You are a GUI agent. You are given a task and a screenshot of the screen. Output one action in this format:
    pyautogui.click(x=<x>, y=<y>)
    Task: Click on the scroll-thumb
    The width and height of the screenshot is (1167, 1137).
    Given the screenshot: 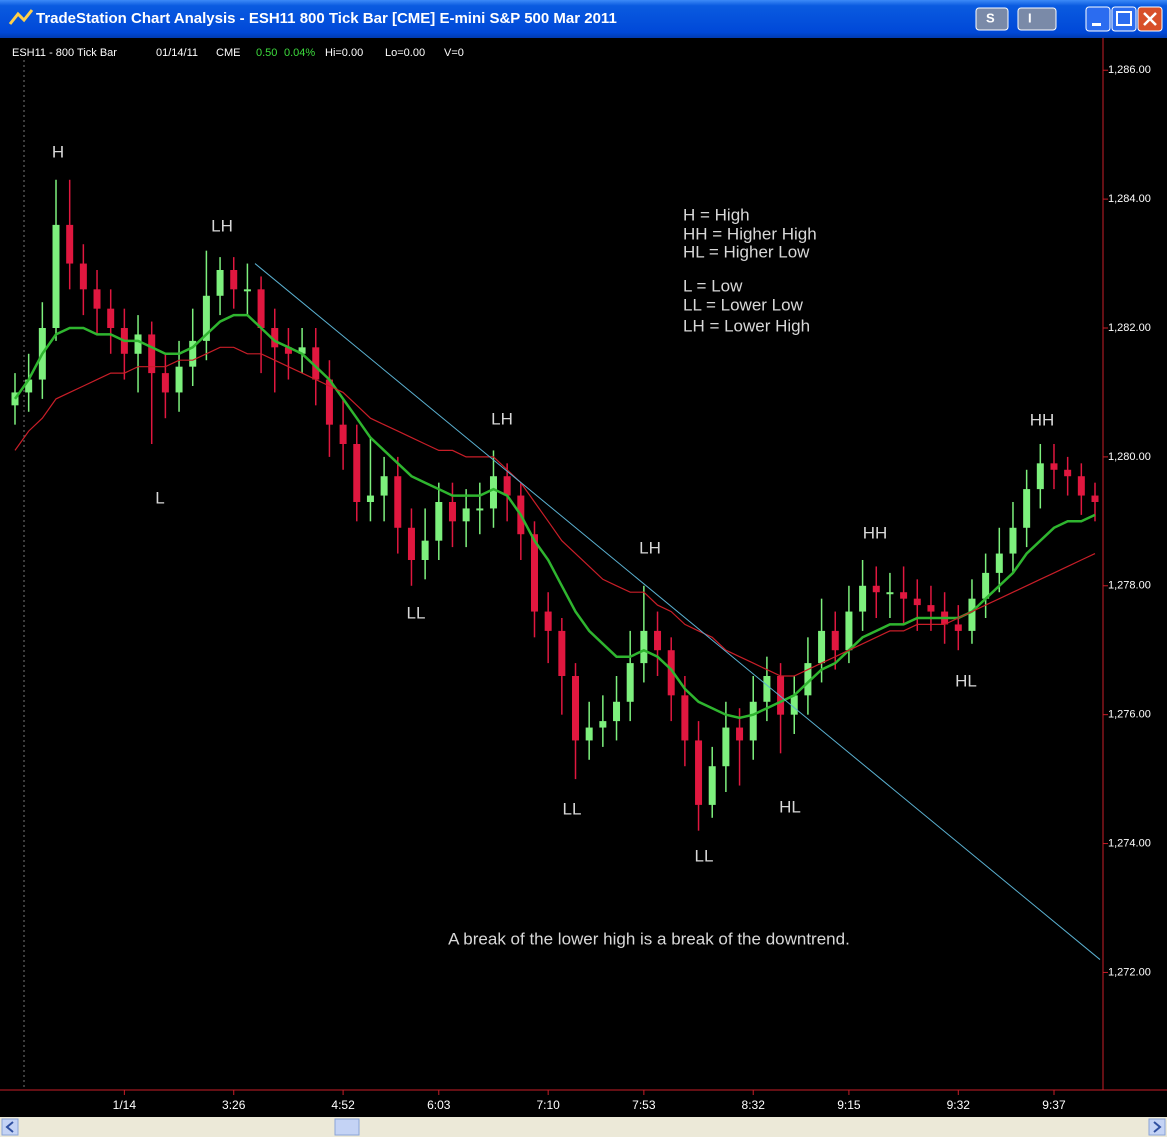 What is the action you would take?
    pyautogui.click(x=347, y=1127)
    